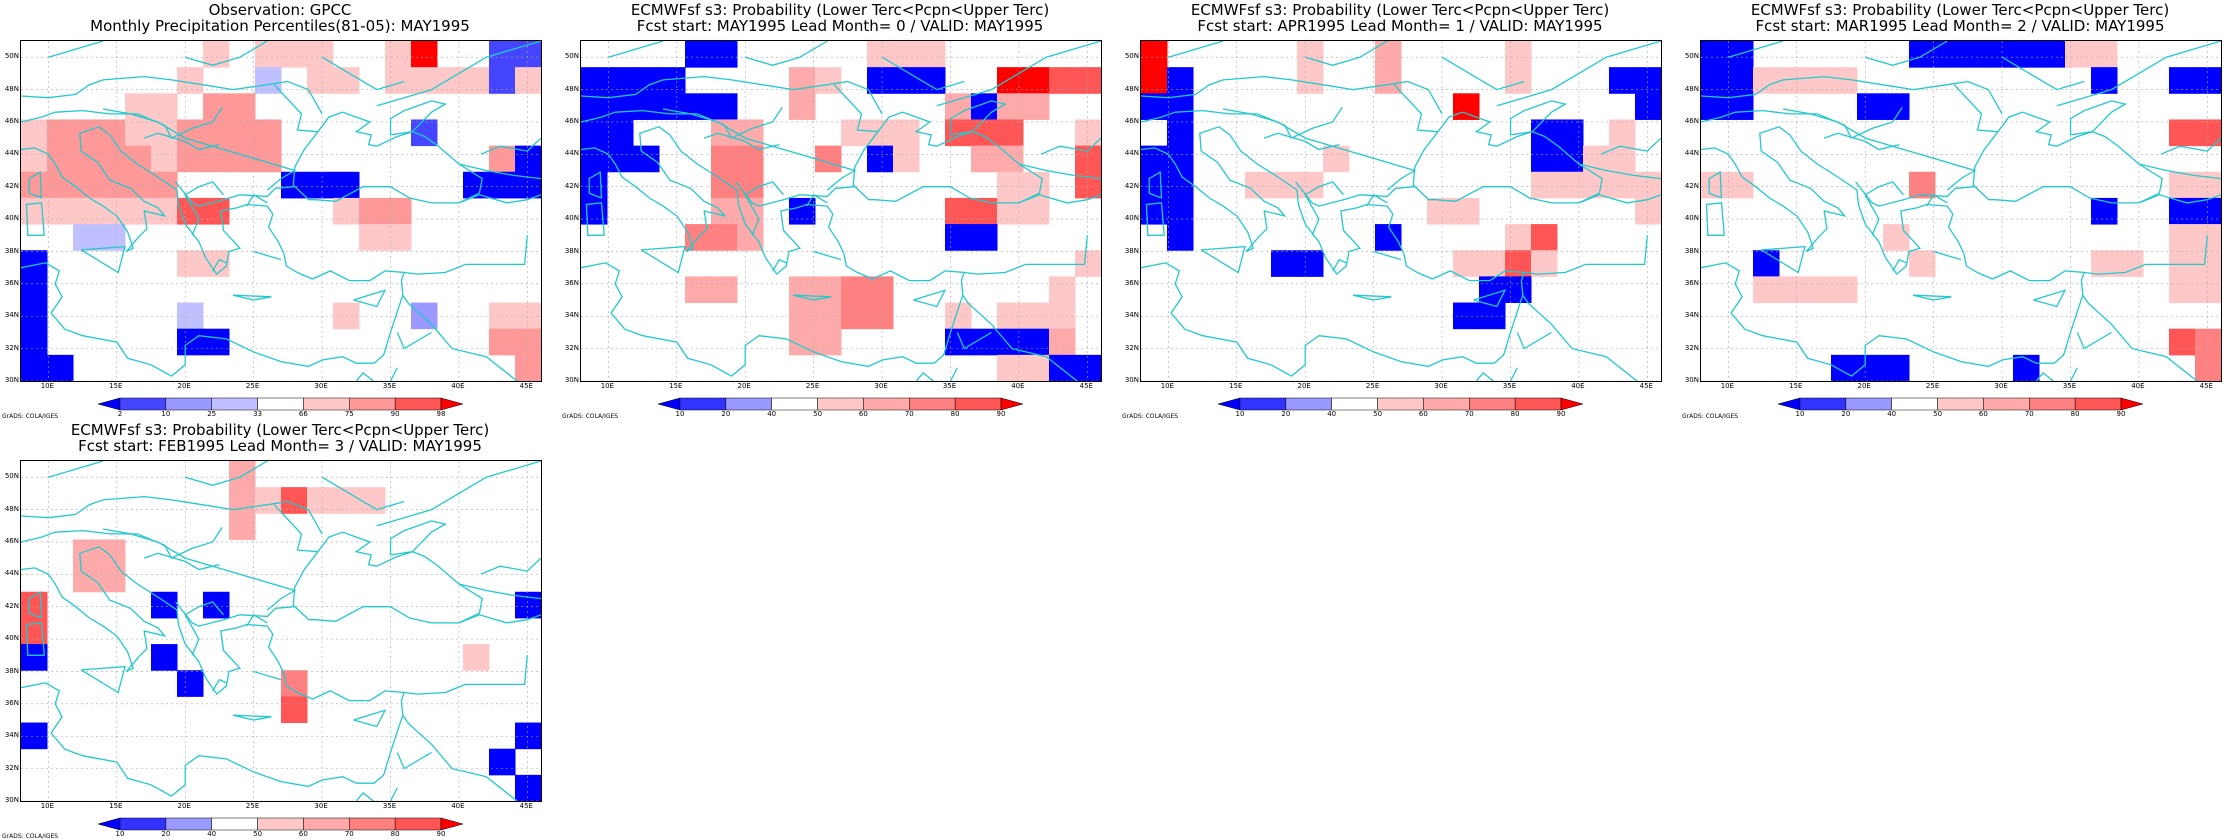  What do you see at coordinates (526, 386) in the screenshot?
I see `lon-tick-label: 45E` at bounding box center [526, 386].